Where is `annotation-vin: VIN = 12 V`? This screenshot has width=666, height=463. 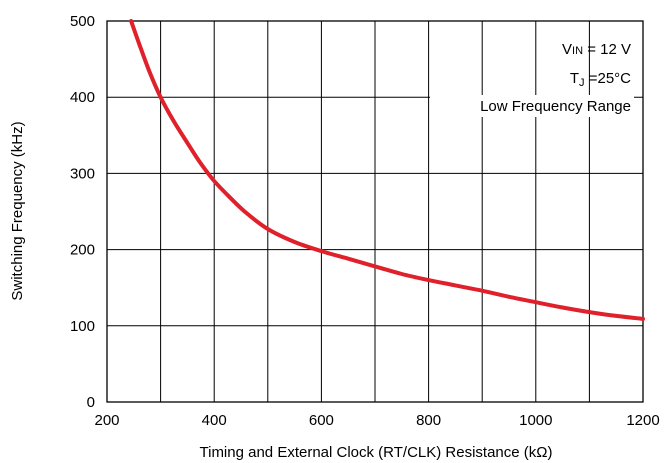
annotation-vin: VIN = 12 V is located at coordinates (596, 49).